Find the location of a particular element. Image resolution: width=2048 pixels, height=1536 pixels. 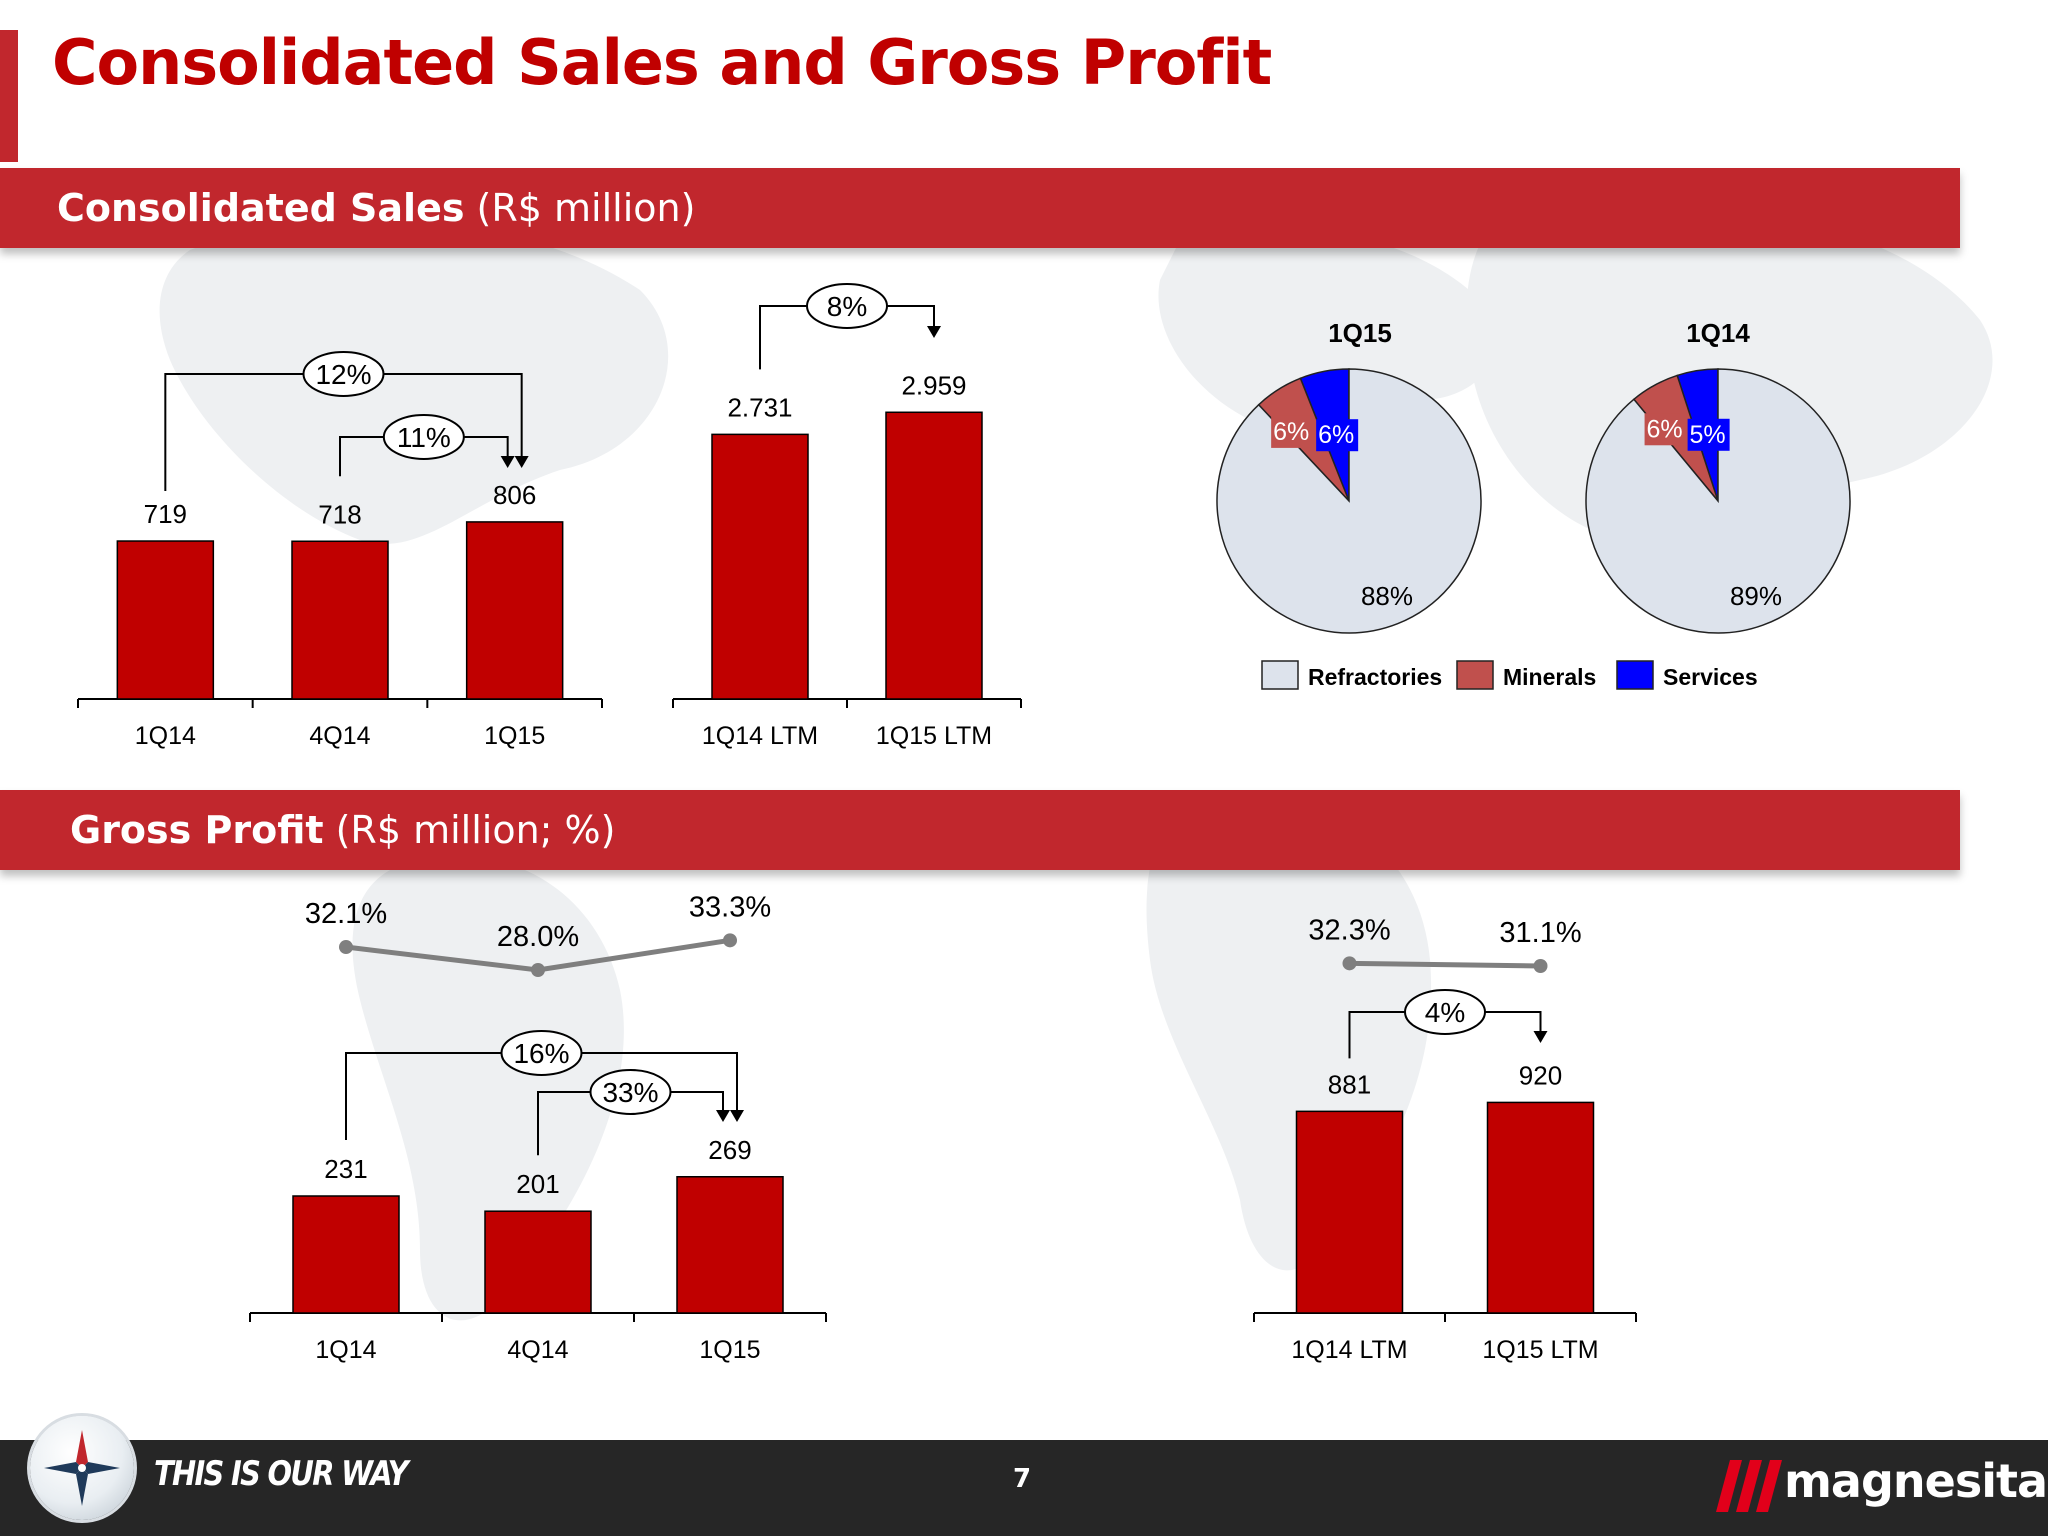

footer-bar is located at coordinates (1024, 1488).